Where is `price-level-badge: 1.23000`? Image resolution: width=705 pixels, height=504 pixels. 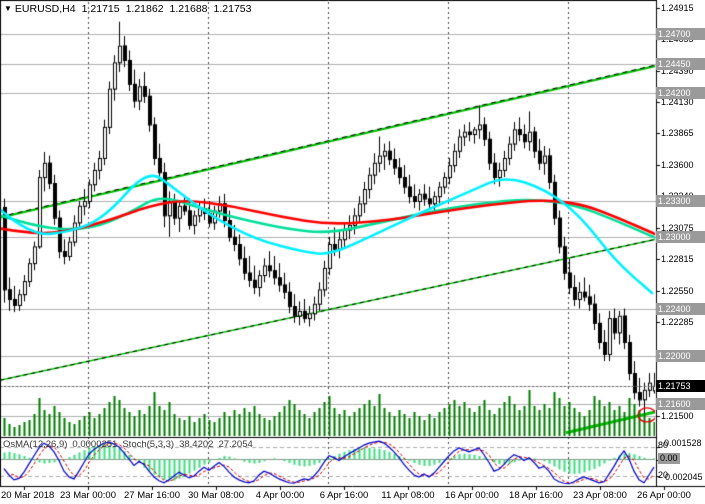 price-level-badge: 1.23000 is located at coordinates (680, 236).